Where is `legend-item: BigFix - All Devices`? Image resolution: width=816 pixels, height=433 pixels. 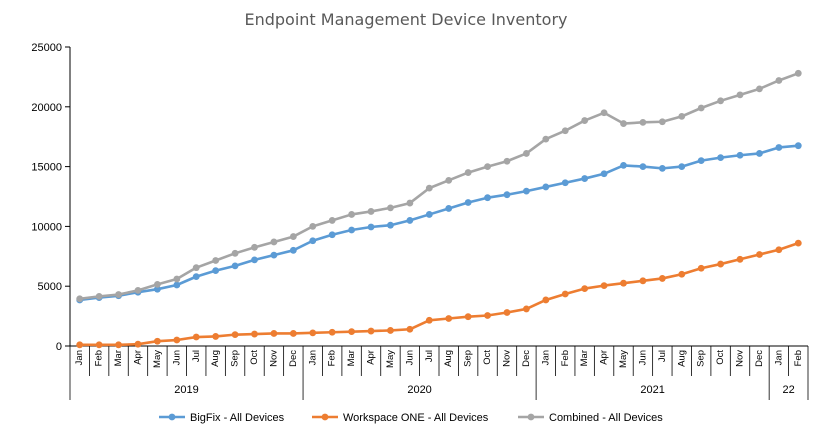 legend-item: BigFix - All Devices is located at coordinates (222, 418).